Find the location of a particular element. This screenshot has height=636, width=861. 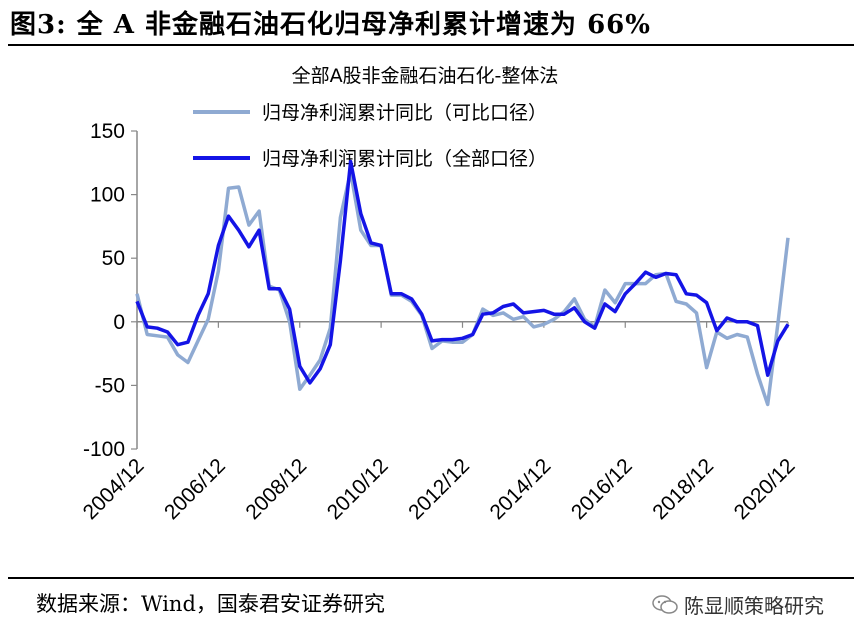

watermark: 陈显顺策略研究 is located at coordinates (738, 604).